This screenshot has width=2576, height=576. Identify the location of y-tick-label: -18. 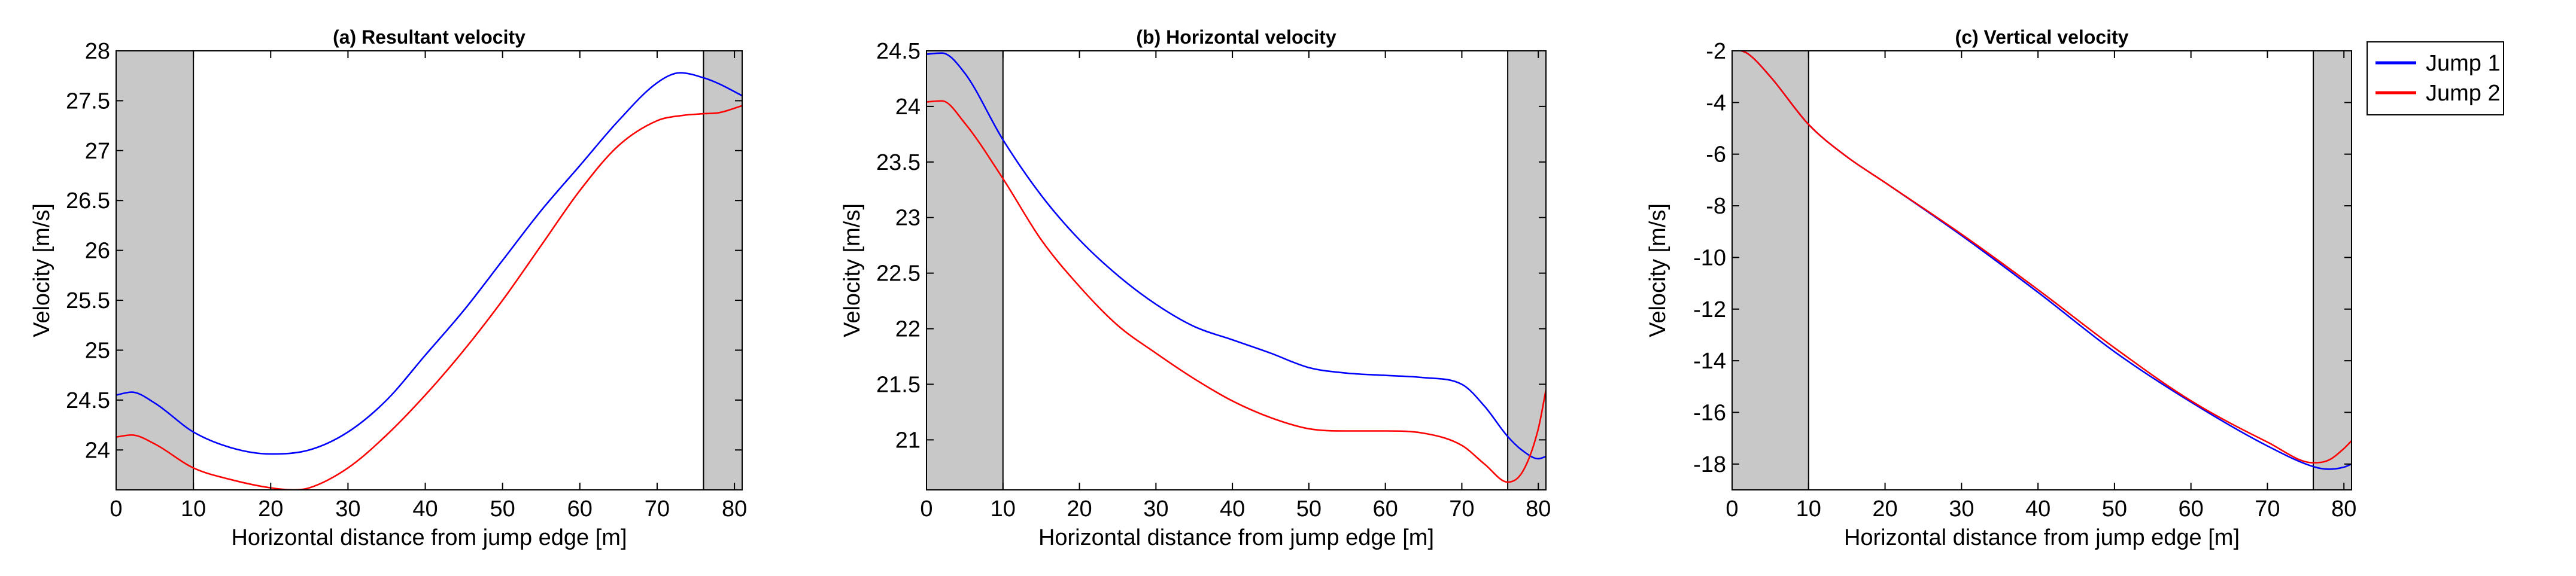
(1710, 464).